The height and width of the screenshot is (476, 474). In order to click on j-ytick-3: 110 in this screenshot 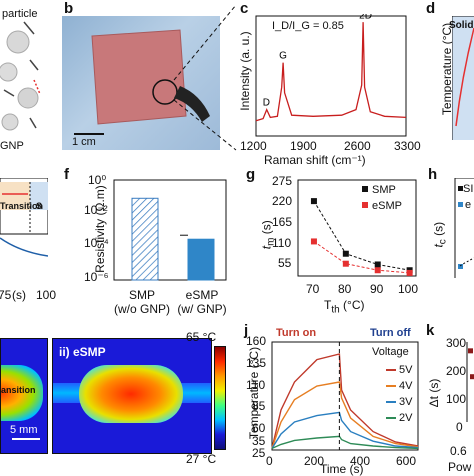, I will do `click(256, 385)`.